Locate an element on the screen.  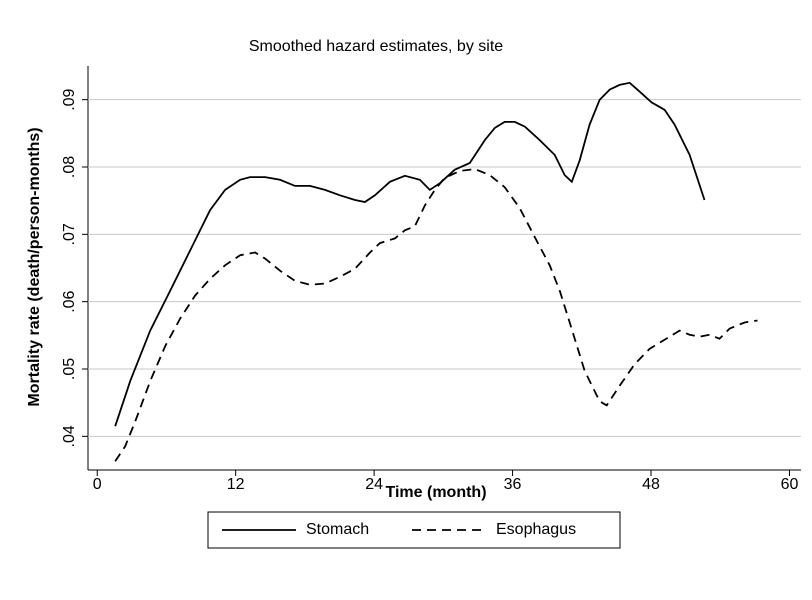
y-tick-label: .09 is located at coordinates (69, 99).